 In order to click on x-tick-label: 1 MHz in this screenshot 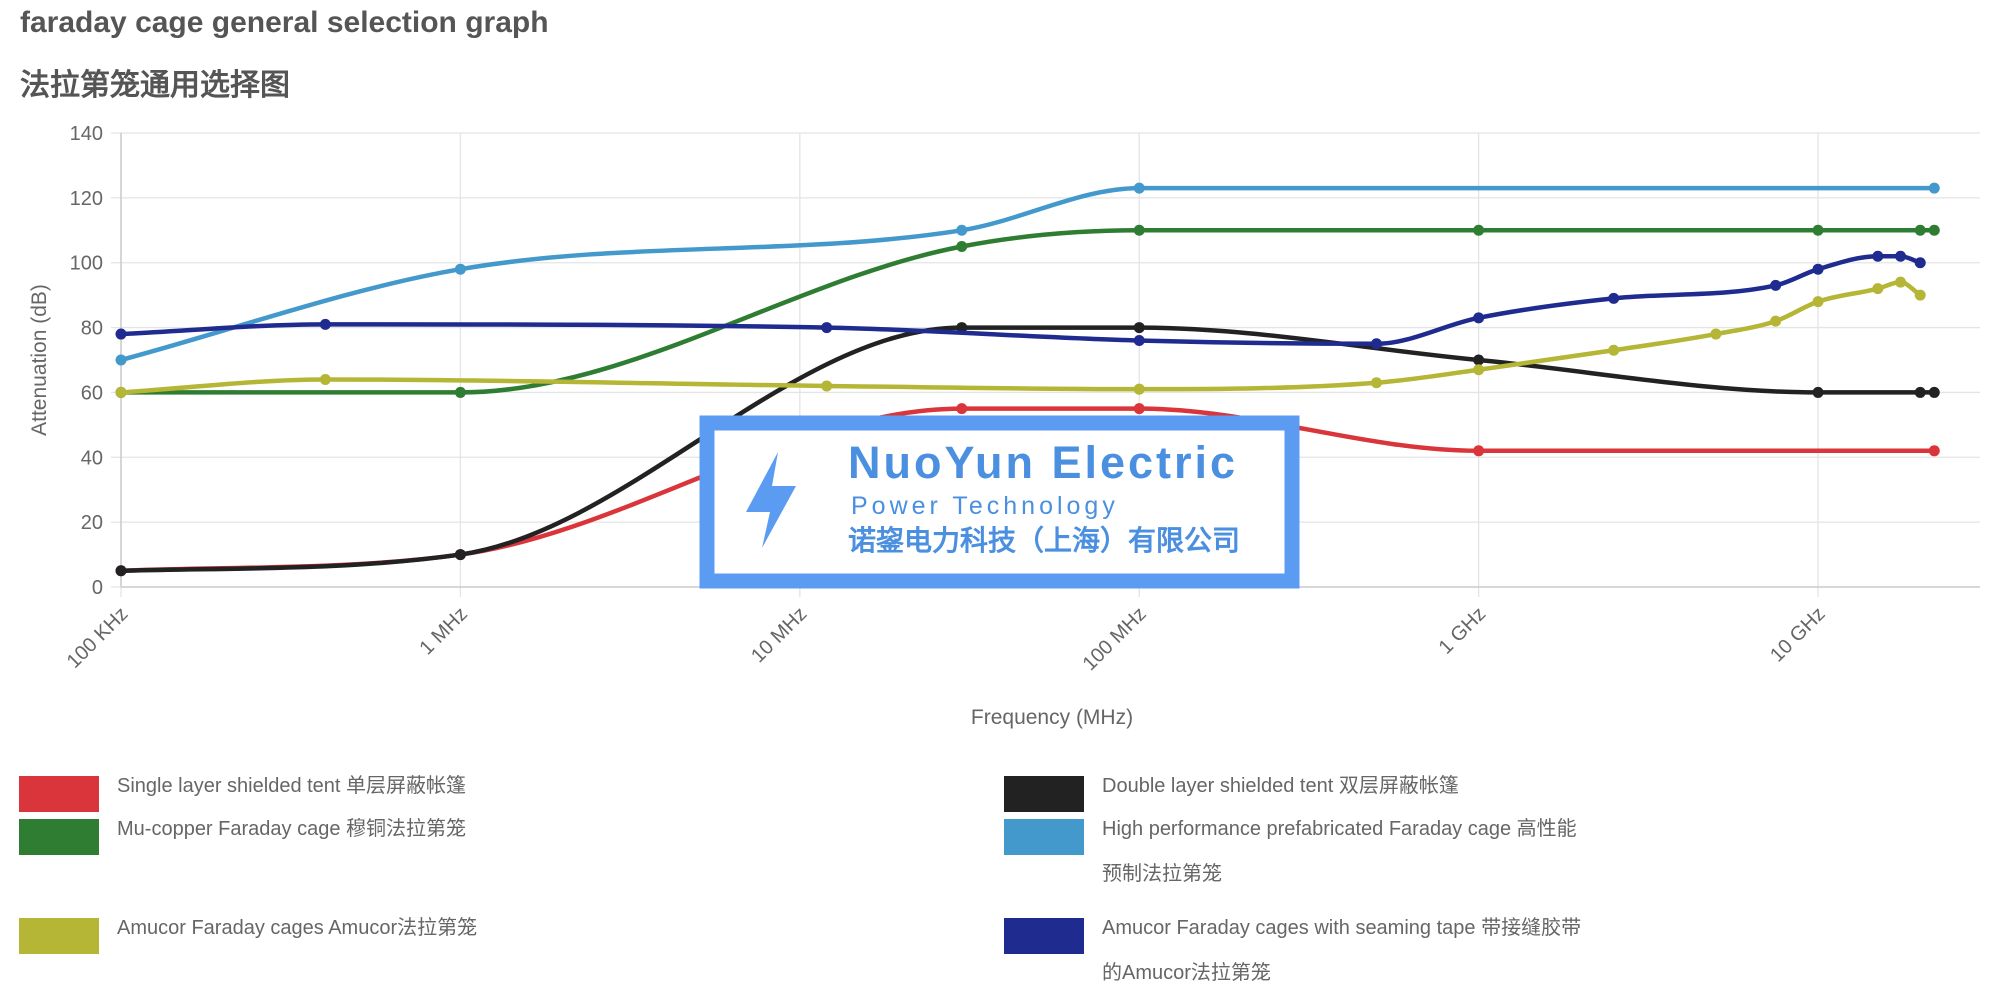, I will do `click(444, 631)`.